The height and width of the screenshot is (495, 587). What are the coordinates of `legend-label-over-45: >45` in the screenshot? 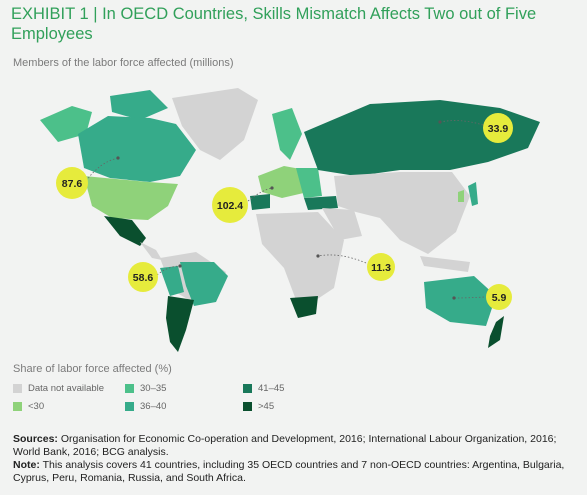 It's located at (266, 406).